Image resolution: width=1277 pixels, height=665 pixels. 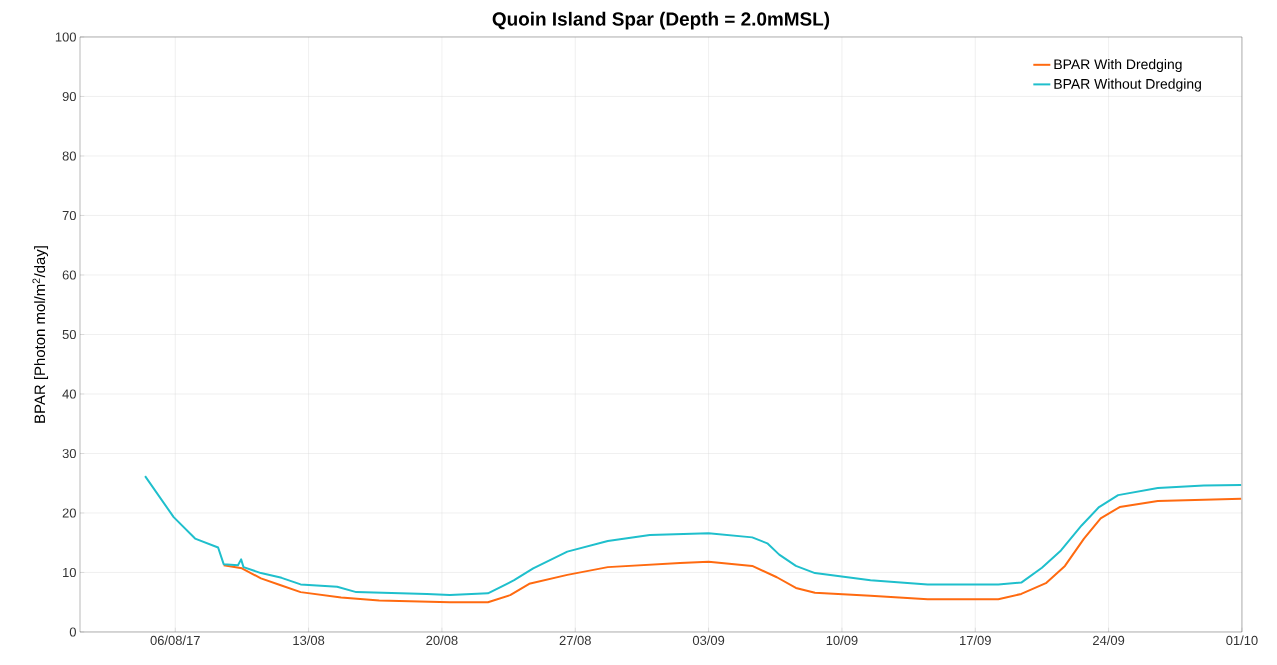 What do you see at coordinates (40, 334) in the screenshot?
I see `y-axis-title: BPAR [Photon mol/m$^{2}$/day]` at bounding box center [40, 334].